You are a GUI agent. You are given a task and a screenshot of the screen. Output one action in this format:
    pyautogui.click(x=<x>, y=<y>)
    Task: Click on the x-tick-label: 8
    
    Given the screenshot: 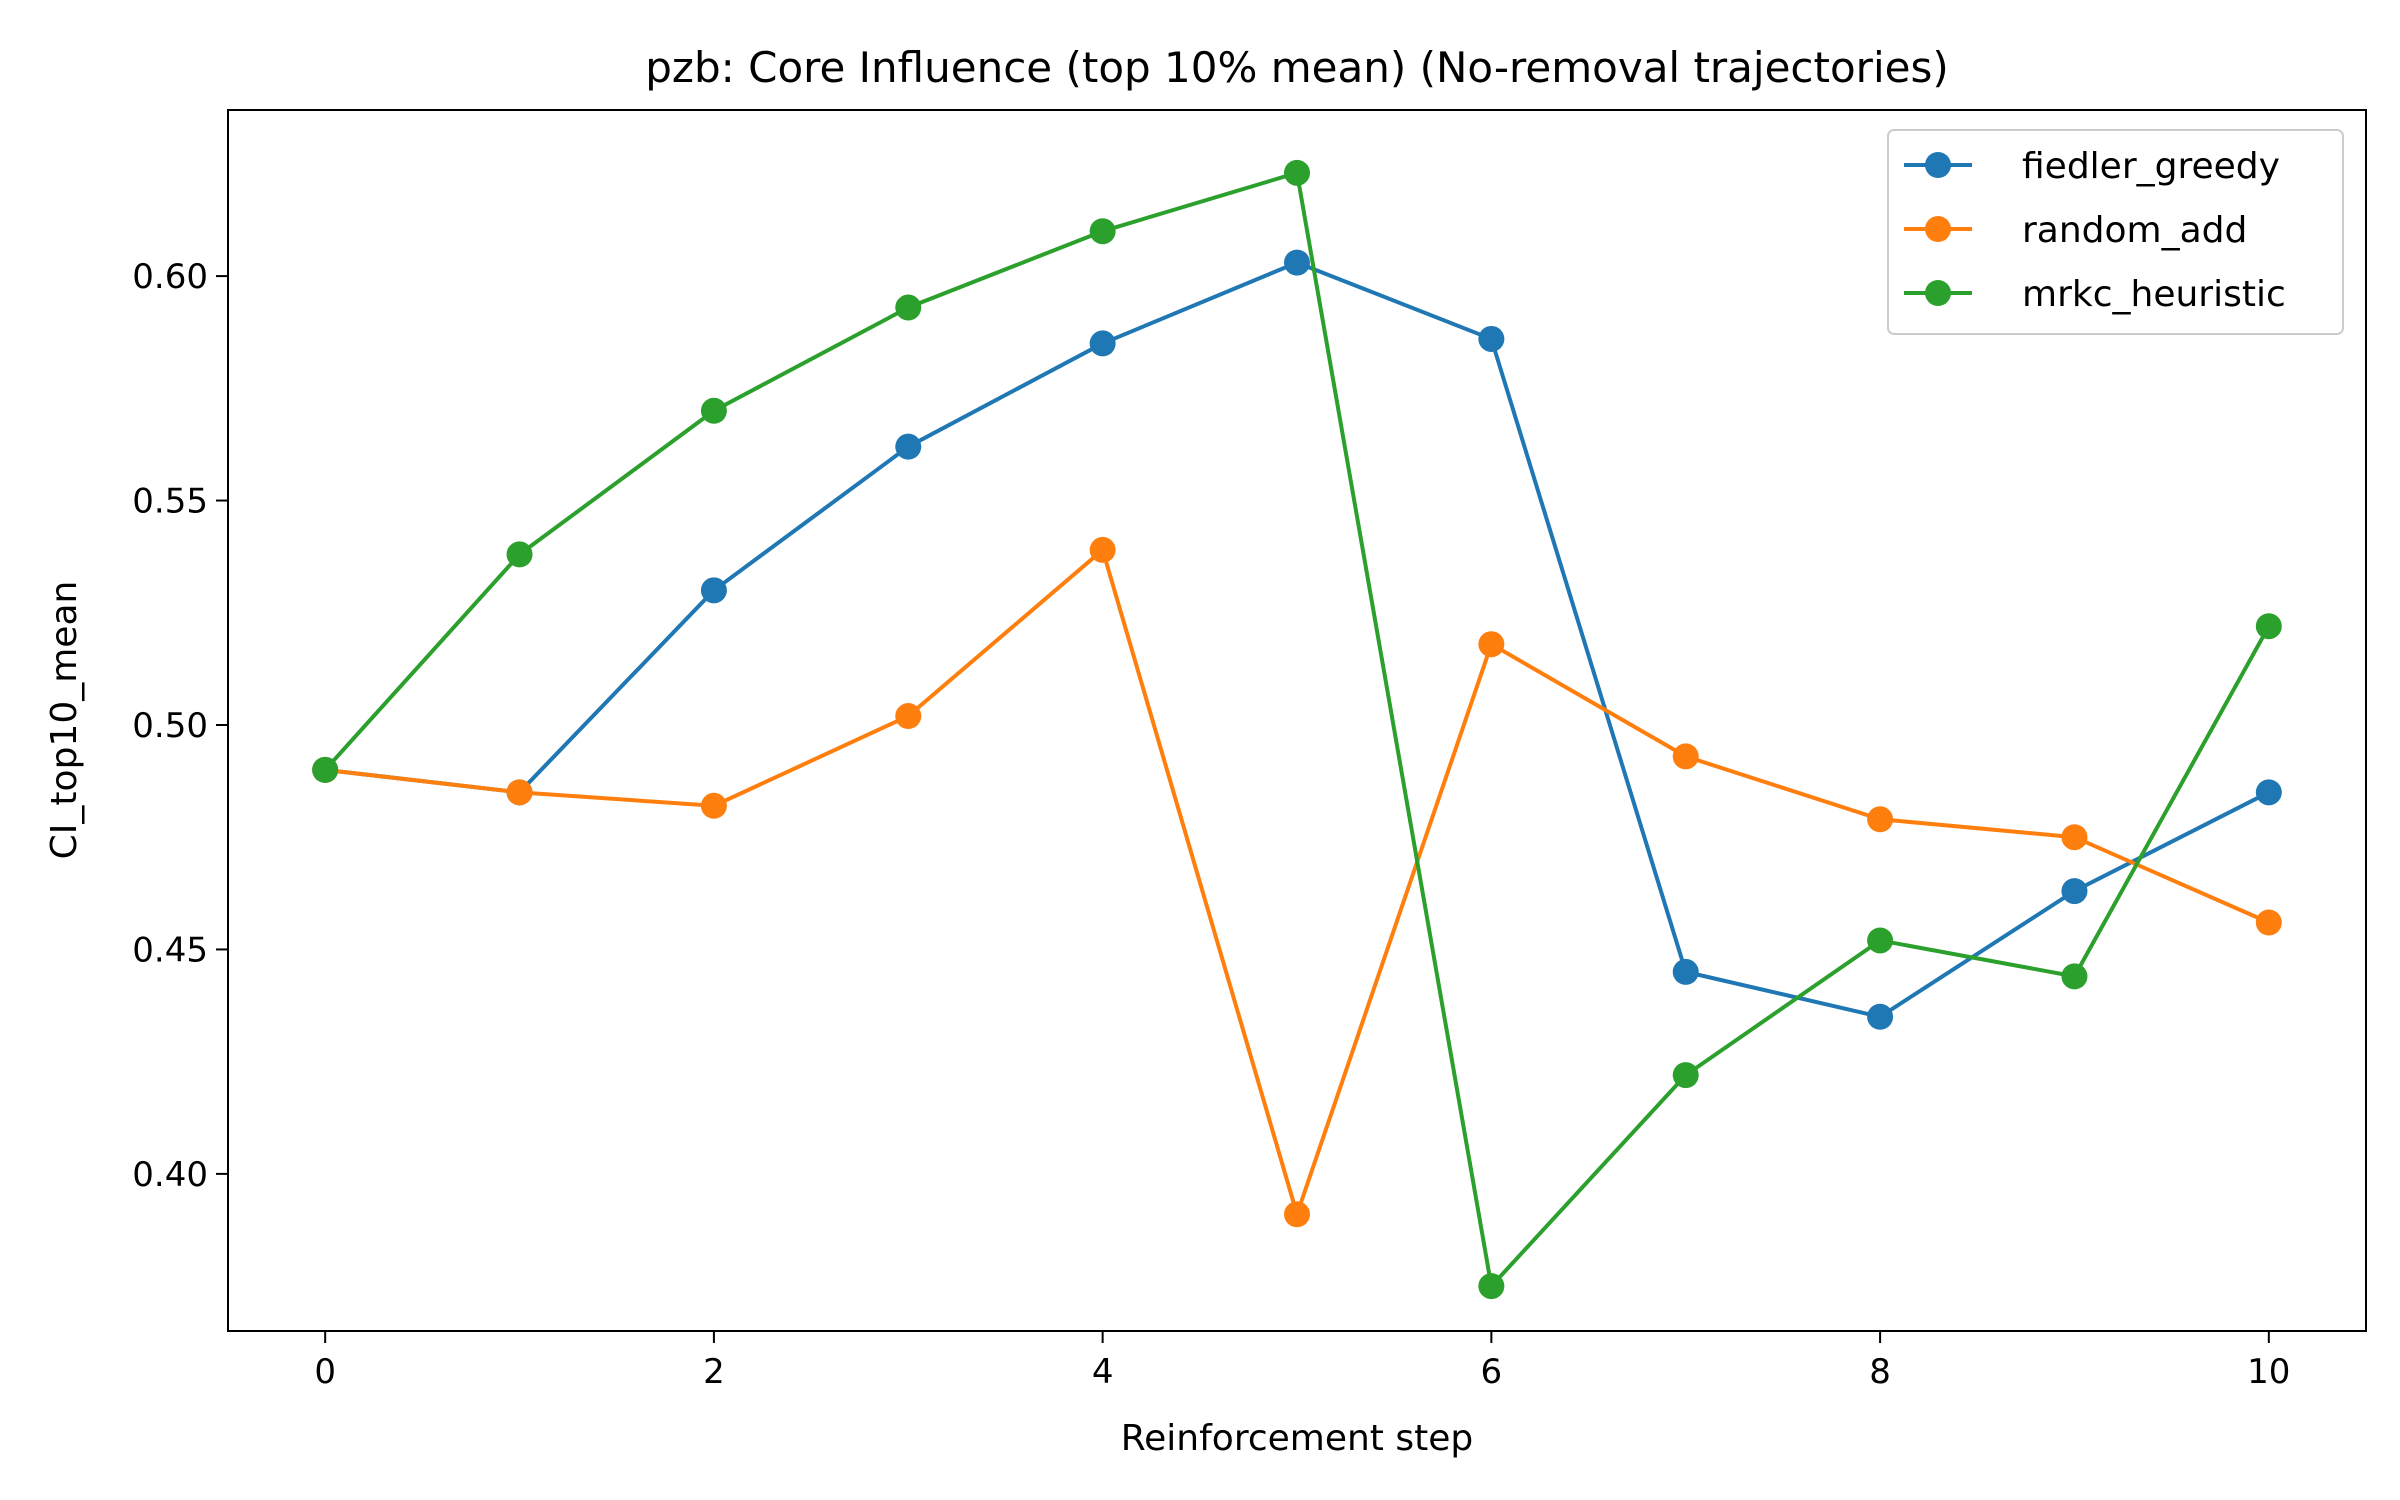 What is the action you would take?
    pyautogui.click(x=1880, y=1372)
    